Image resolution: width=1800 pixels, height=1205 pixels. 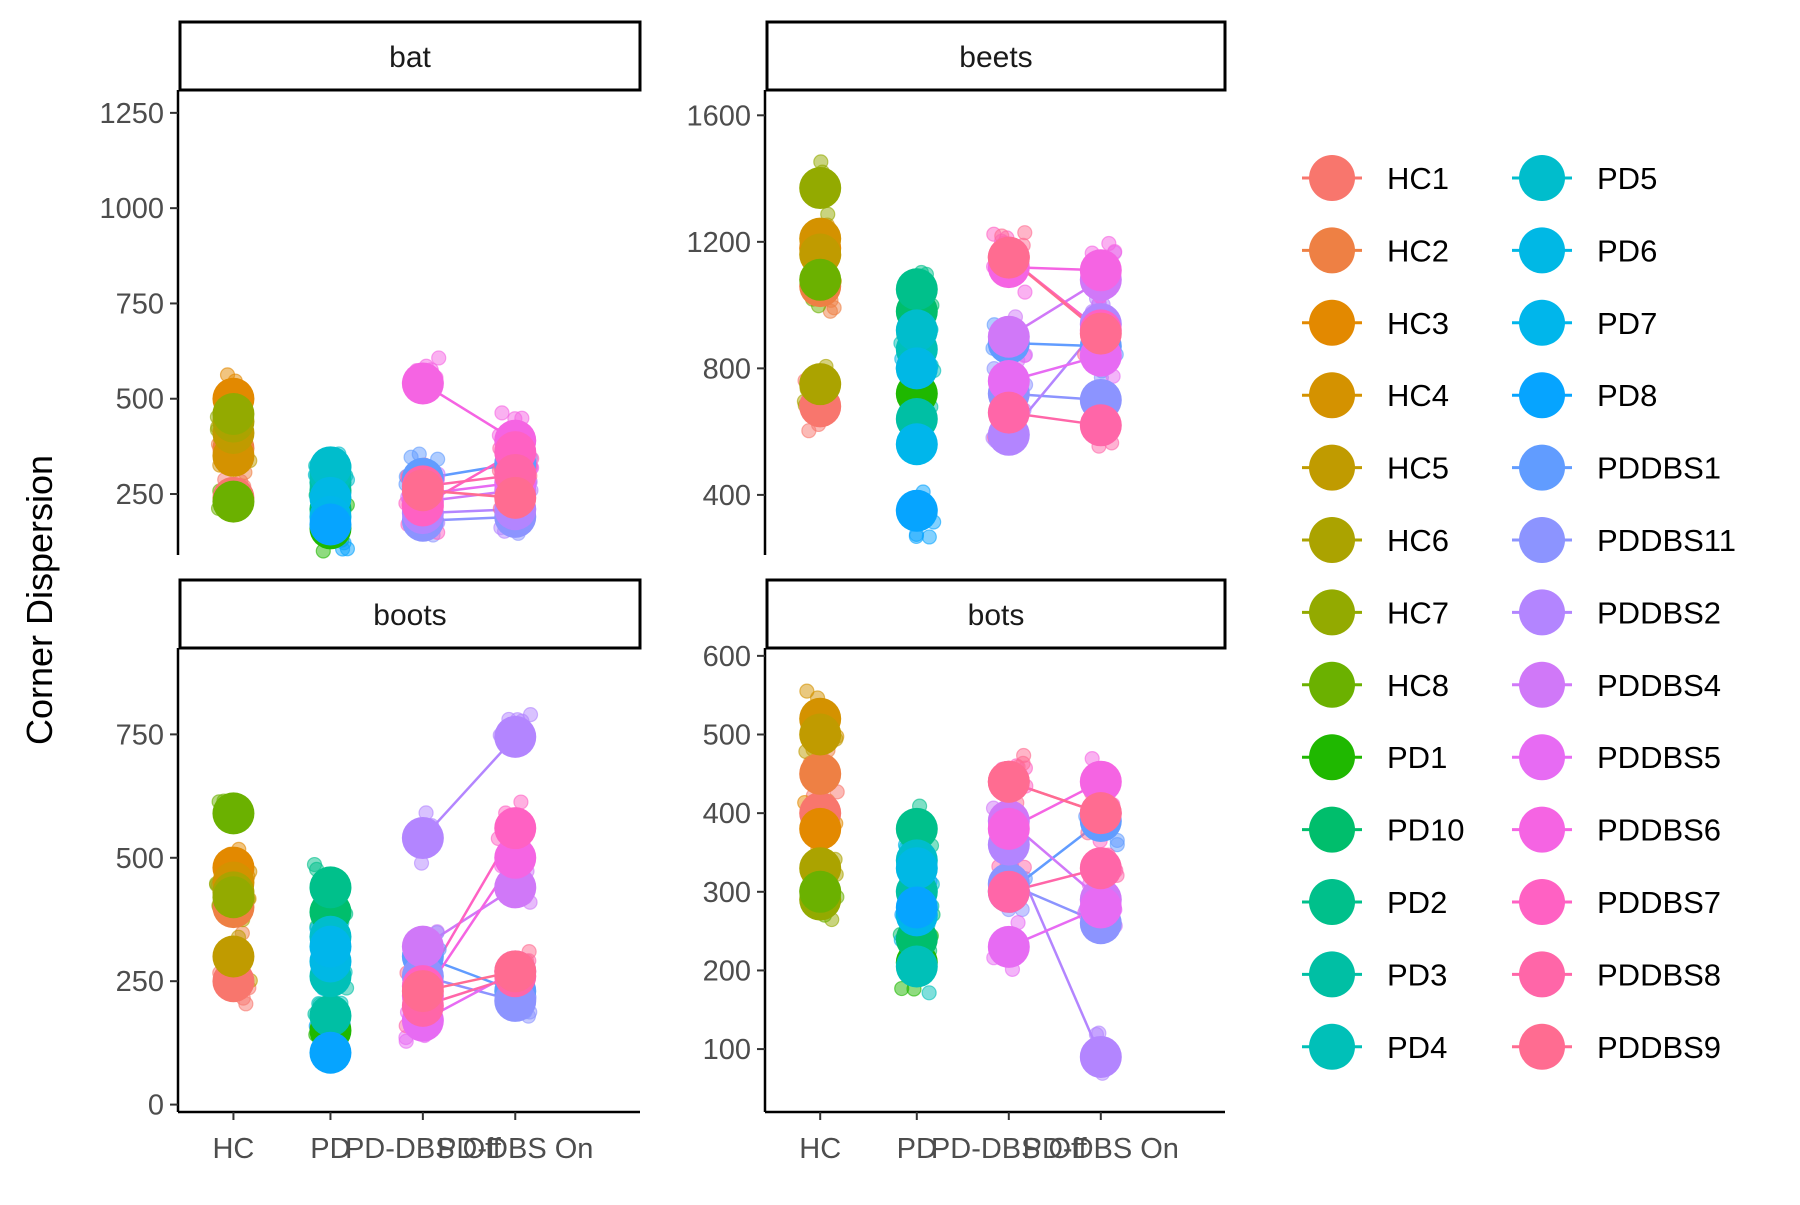 I want to click on y-tick-label: 100, so click(x=727, y=1050).